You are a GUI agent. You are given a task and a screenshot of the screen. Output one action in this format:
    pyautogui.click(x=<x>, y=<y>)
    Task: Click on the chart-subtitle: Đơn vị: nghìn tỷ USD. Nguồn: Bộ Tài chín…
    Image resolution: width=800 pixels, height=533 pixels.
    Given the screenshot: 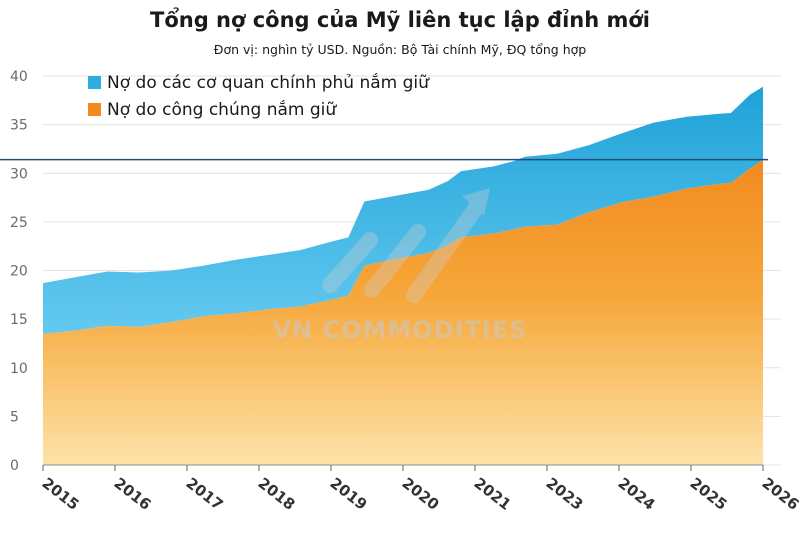 What is the action you would take?
    pyautogui.click(x=400, y=49)
    